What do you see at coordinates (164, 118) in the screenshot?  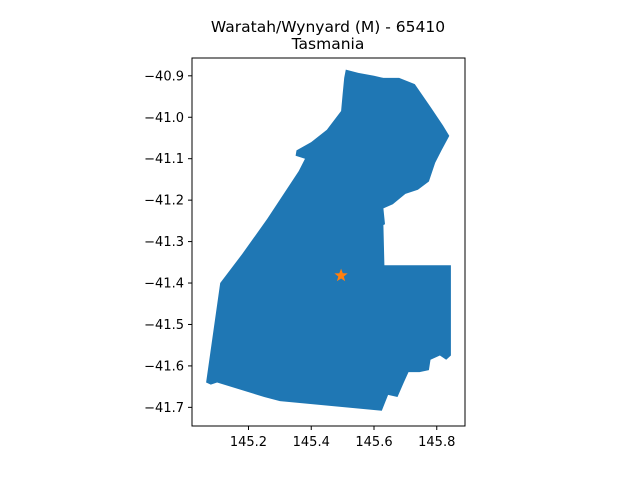 I see `y-tick-label: −41.0` at bounding box center [164, 118].